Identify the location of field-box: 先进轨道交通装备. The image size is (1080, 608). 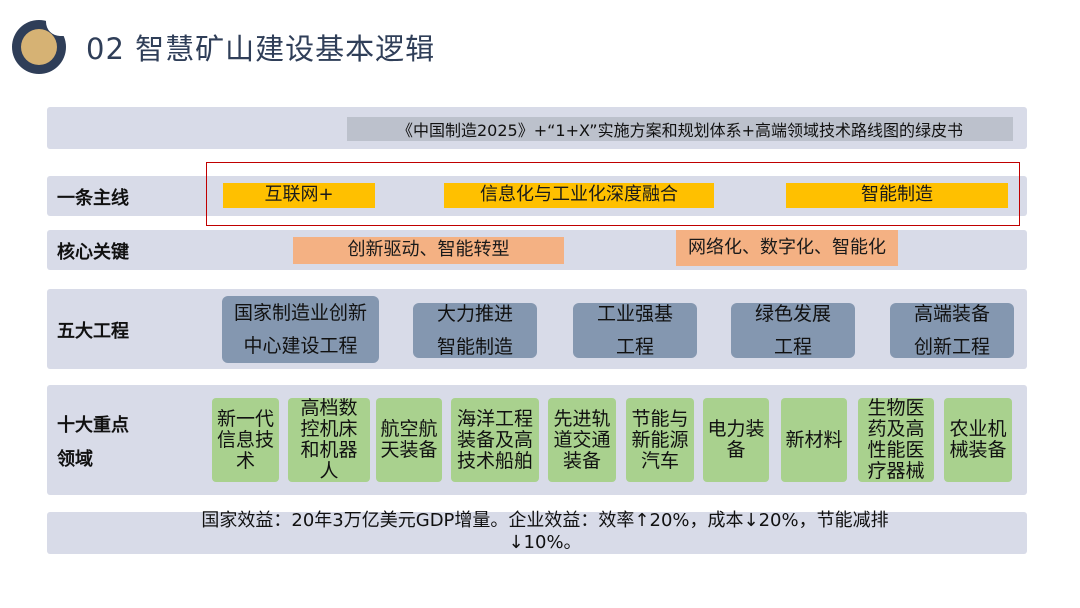
(582, 440).